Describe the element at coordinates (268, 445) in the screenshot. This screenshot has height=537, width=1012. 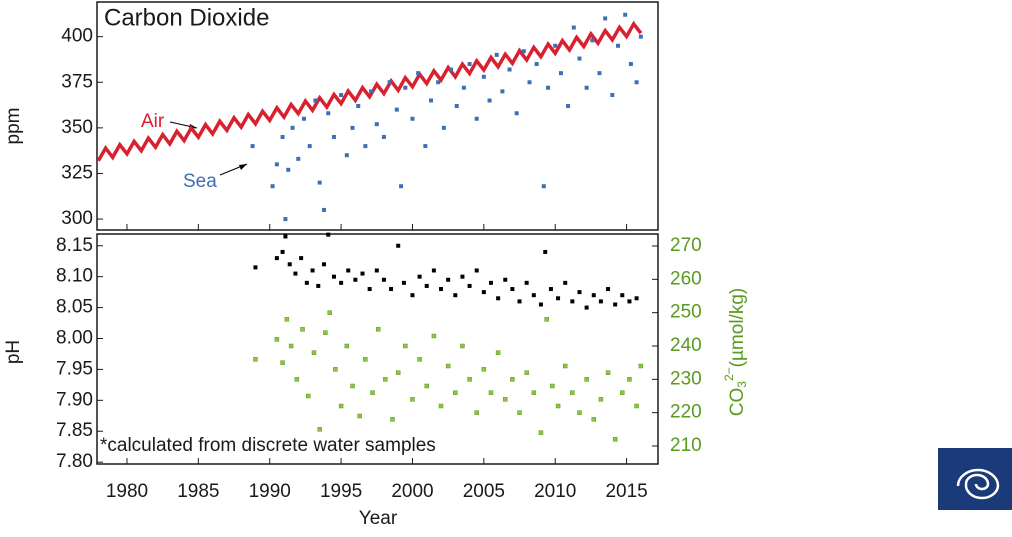
I see `annotation: *calculated from discrete water samples` at that location.